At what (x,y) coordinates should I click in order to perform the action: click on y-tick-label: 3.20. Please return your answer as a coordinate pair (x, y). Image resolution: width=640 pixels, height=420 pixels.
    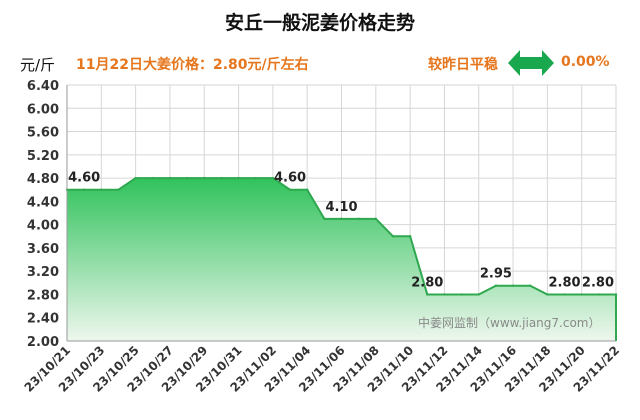
    Looking at the image, I should click on (43, 272).